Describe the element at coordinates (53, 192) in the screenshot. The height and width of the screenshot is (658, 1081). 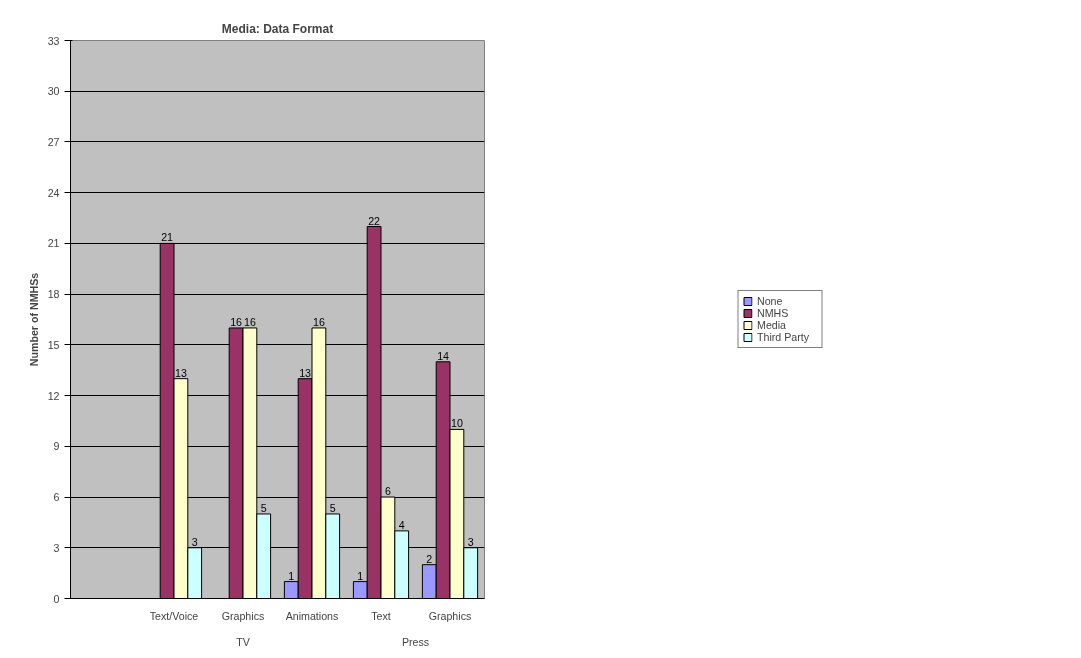
I see `y-tick-label: 24` at that location.